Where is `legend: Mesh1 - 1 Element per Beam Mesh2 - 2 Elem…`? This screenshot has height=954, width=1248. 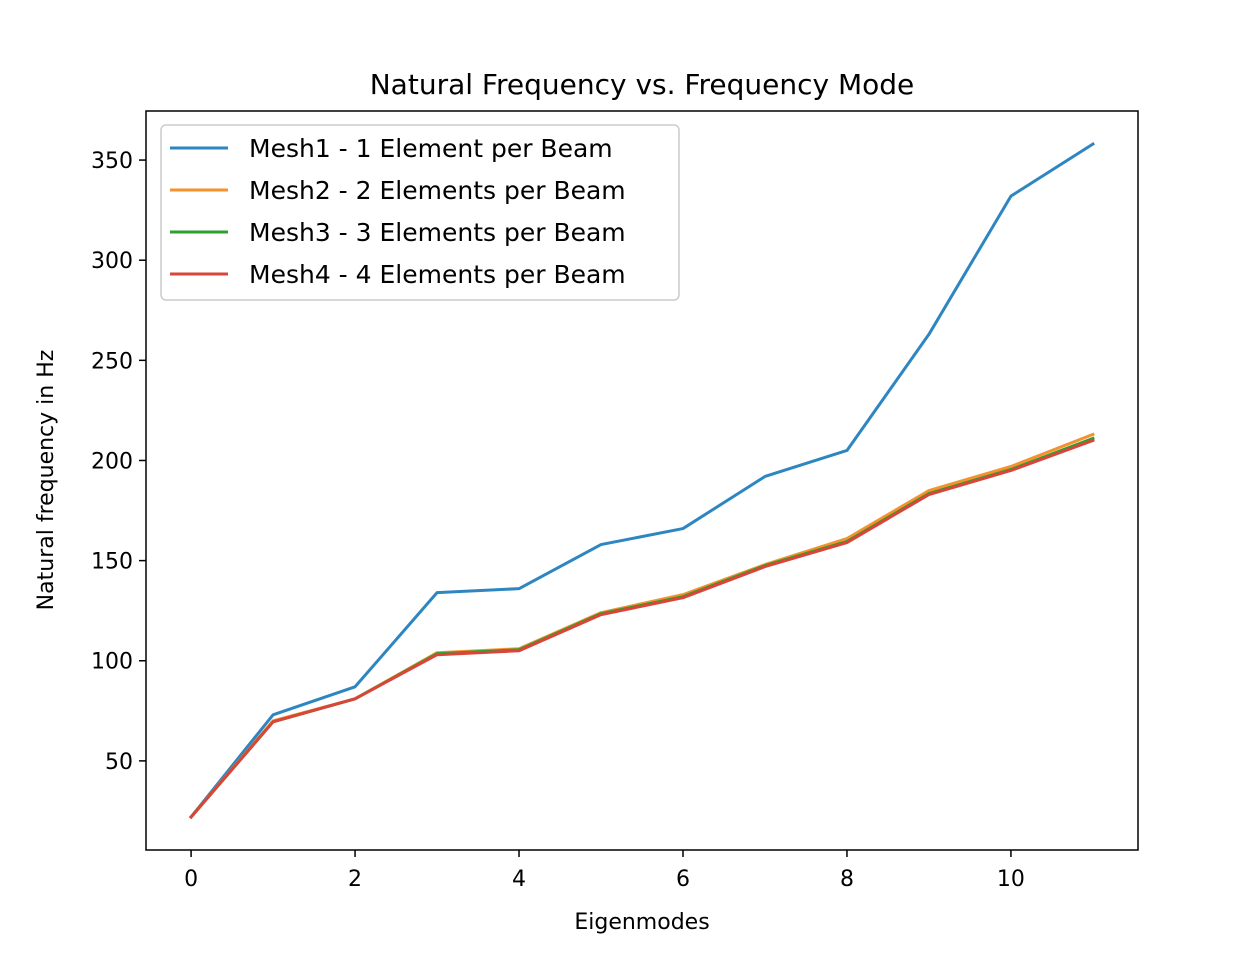 legend: Mesh1 - 1 Element per Beam Mesh2 - 2 Elem… is located at coordinates (420, 212).